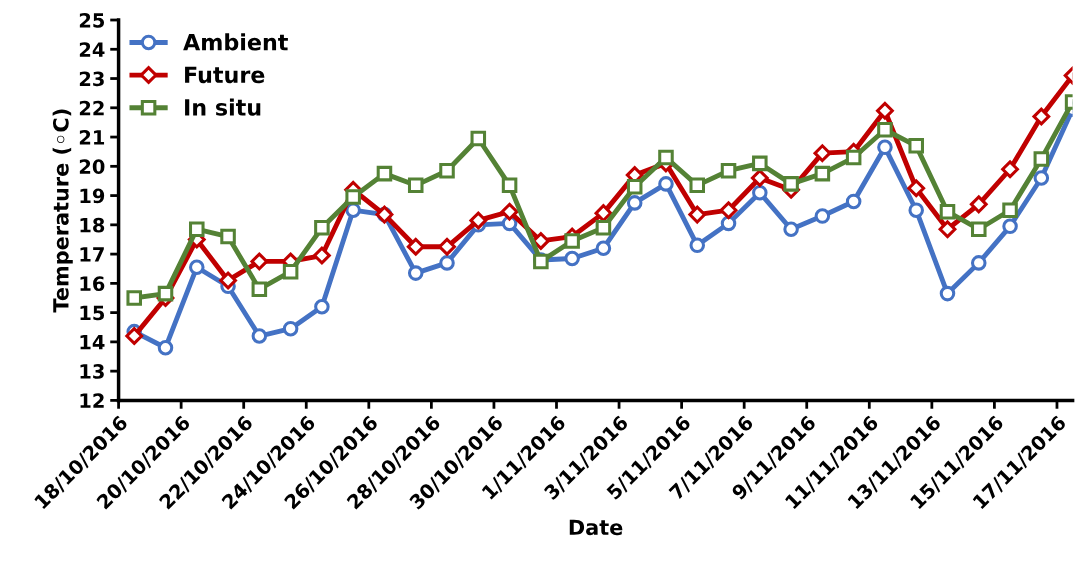  What do you see at coordinates (91, 108) in the screenshot?
I see `y-tick-label: 22` at bounding box center [91, 108].